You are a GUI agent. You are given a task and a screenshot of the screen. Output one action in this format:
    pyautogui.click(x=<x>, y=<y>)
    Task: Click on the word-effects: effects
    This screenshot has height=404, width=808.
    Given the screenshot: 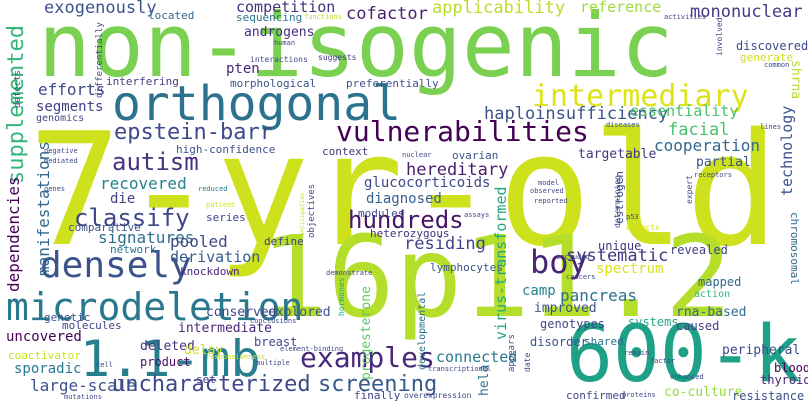 What is the action you would take?
    pyautogui.click(x=643, y=227)
    